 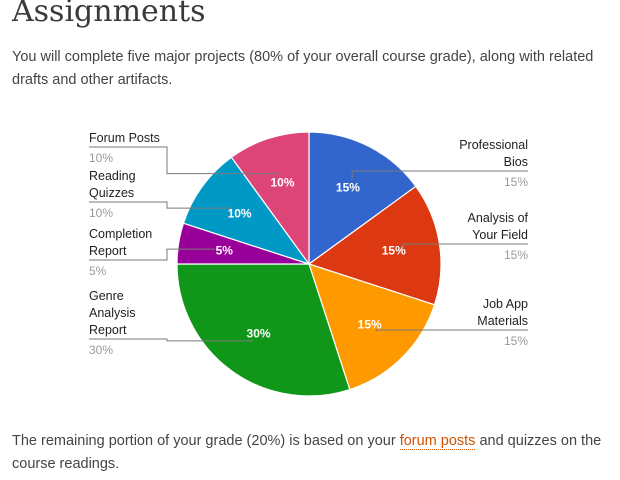 I want to click on category-label-line: Genre, so click(x=106, y=296).